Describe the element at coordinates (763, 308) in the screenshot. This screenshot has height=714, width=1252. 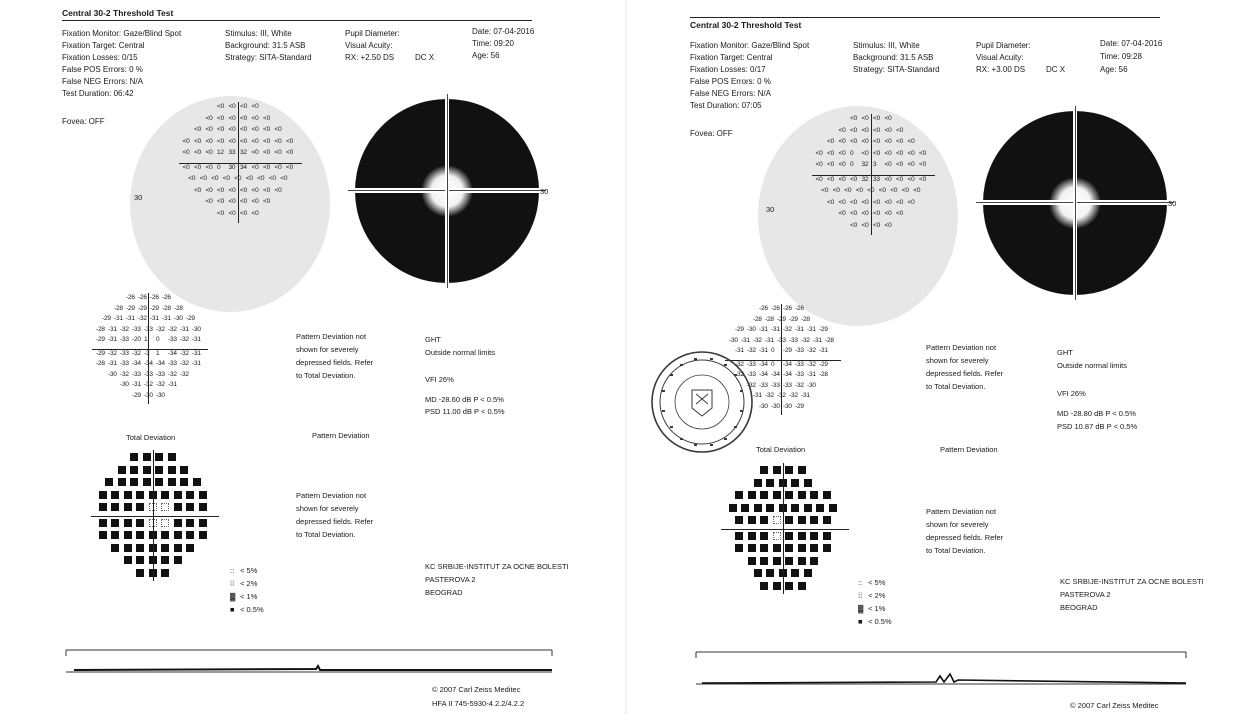
I see `grid-value: -26` at that location.